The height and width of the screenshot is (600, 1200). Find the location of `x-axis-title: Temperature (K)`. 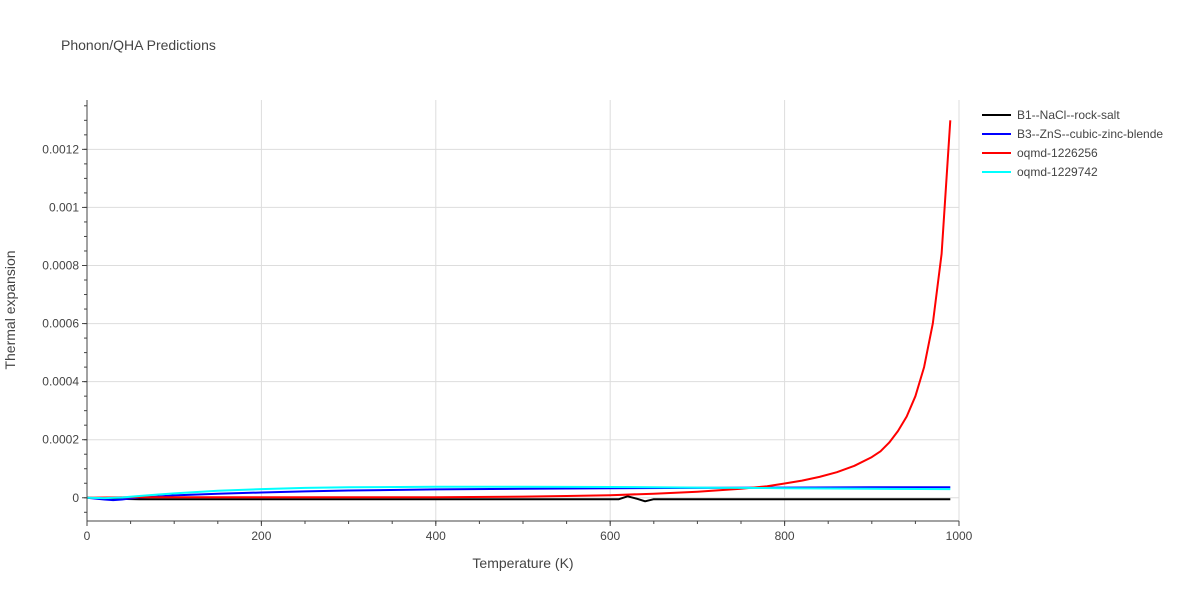

x-axis-title: Temperature (K) is located at coordinates (522, 563).